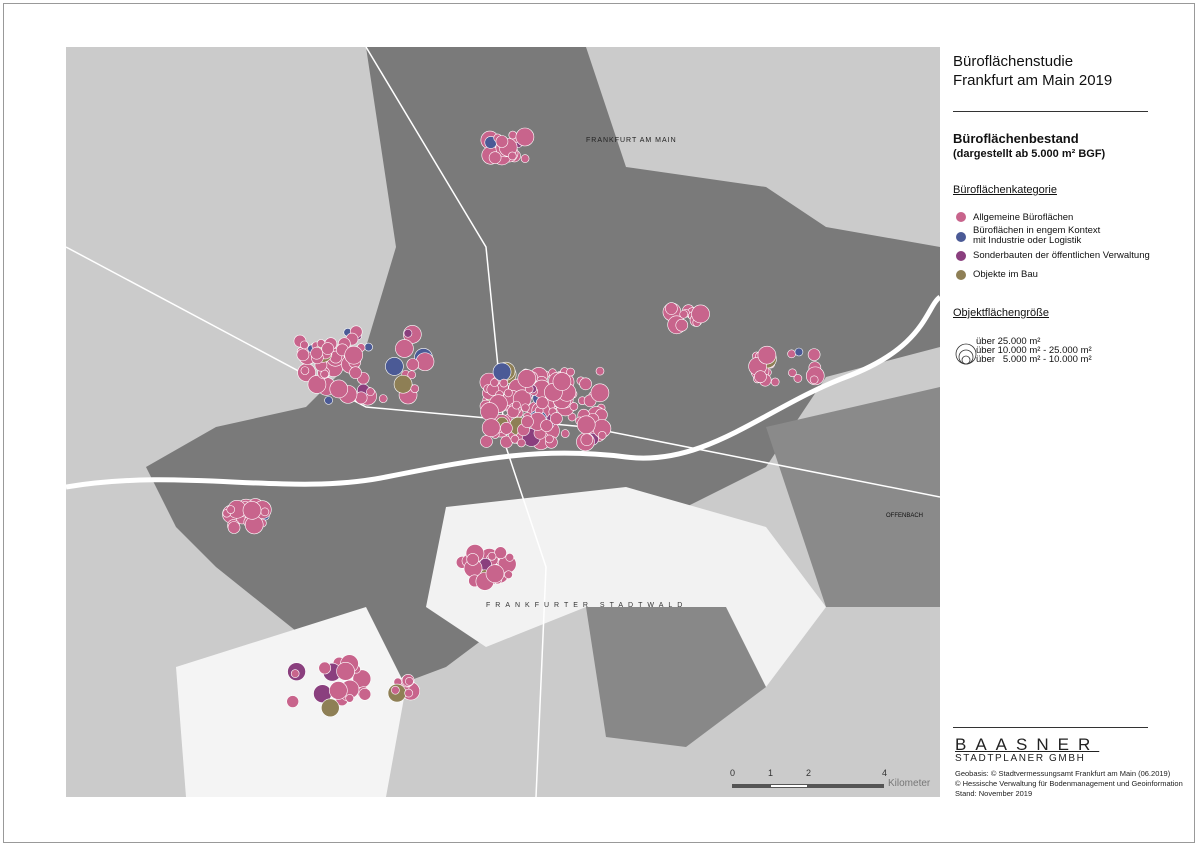 The image size is (1200, 848). Describe the element at coordinates (771, 773) in the screenshot. I see `scale-tick: 1` at that location.